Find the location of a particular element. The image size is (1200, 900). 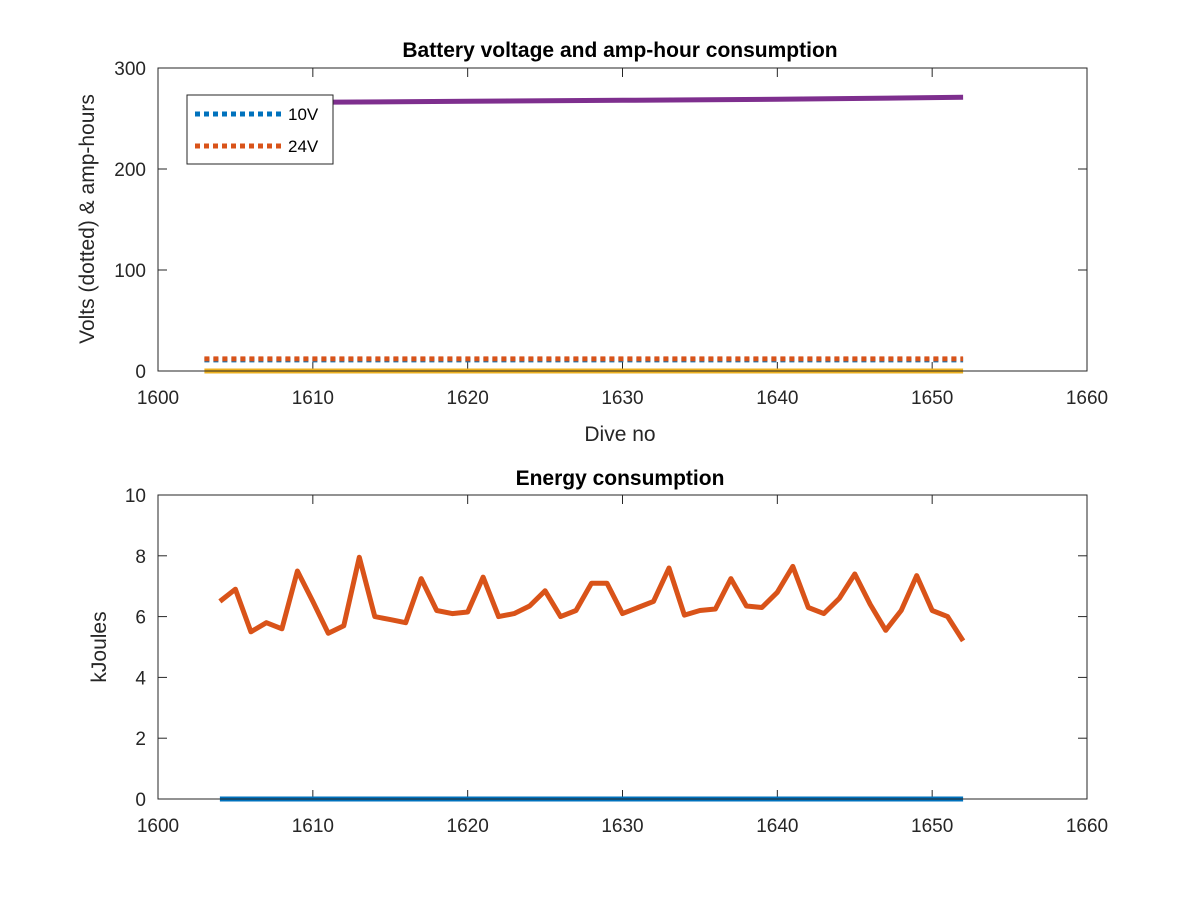

top-ytick-label: 200 is located at coordinates (130, 170).